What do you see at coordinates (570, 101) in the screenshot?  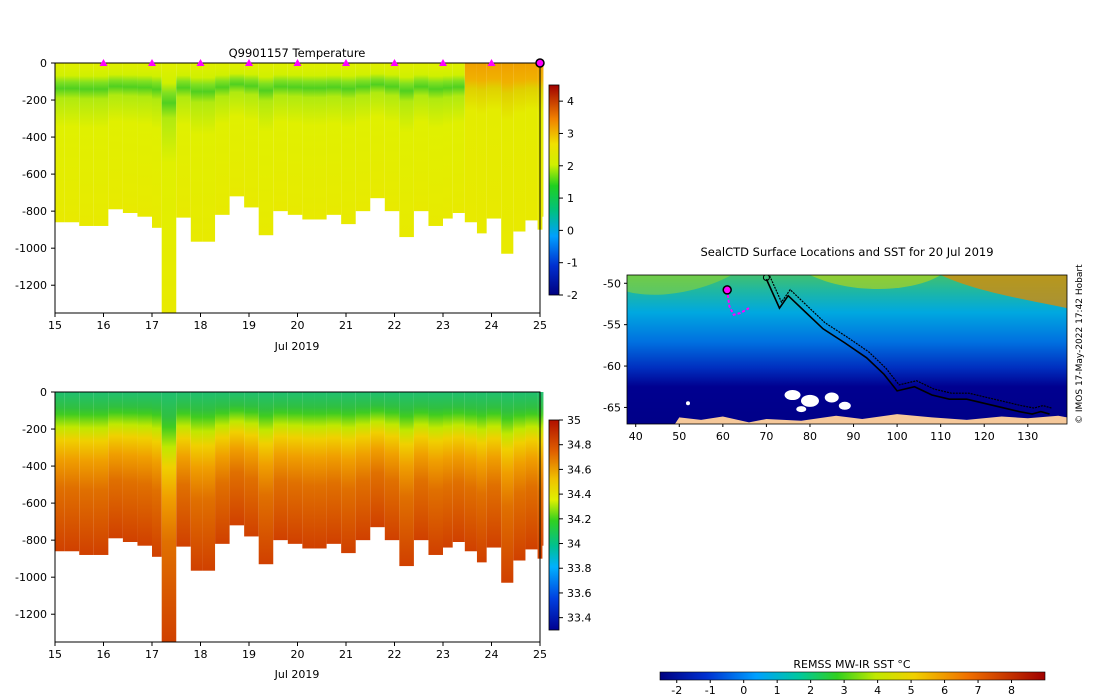 I see `colorbar-tick-label: 4` at bounding box center [570, 101].